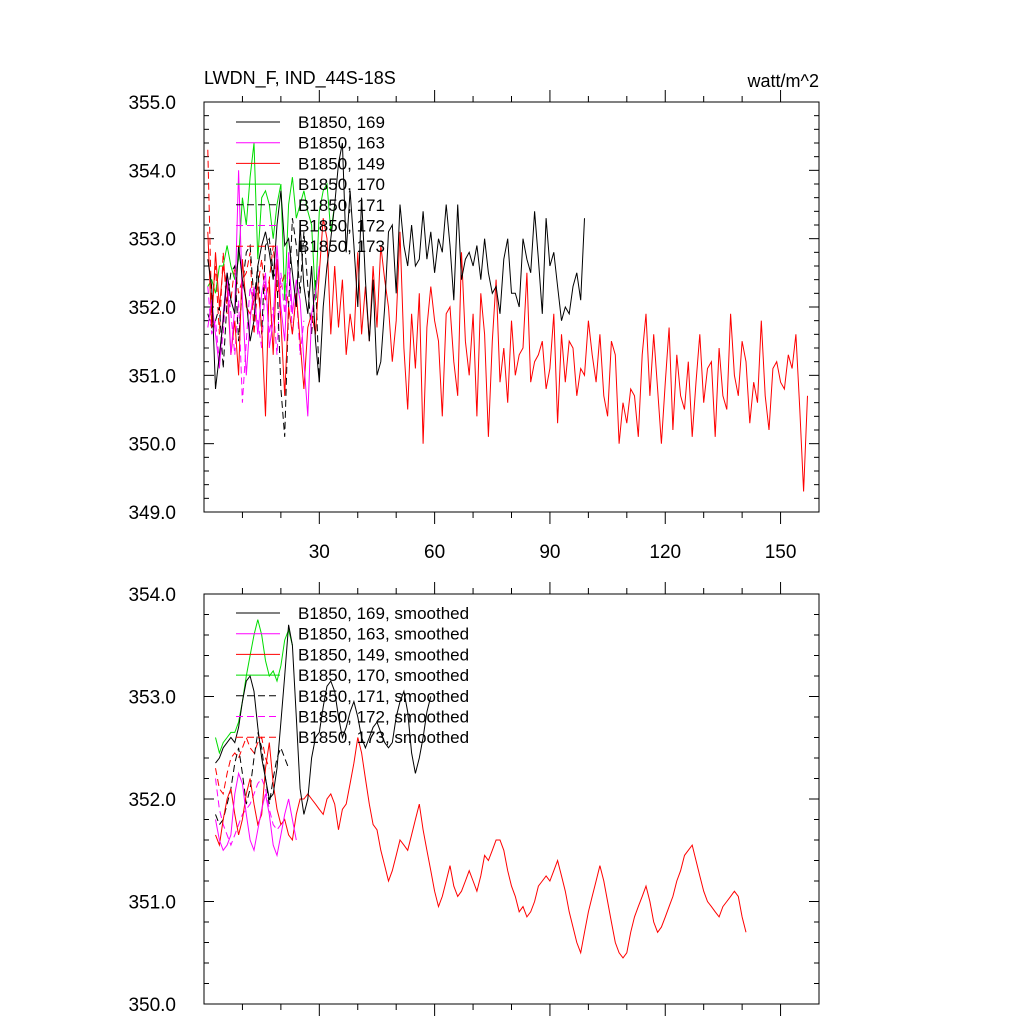 The width and height of the screenshot is (1024, 1024). I want to click on top-legend-label: B1850, 171, so click(341, 205).